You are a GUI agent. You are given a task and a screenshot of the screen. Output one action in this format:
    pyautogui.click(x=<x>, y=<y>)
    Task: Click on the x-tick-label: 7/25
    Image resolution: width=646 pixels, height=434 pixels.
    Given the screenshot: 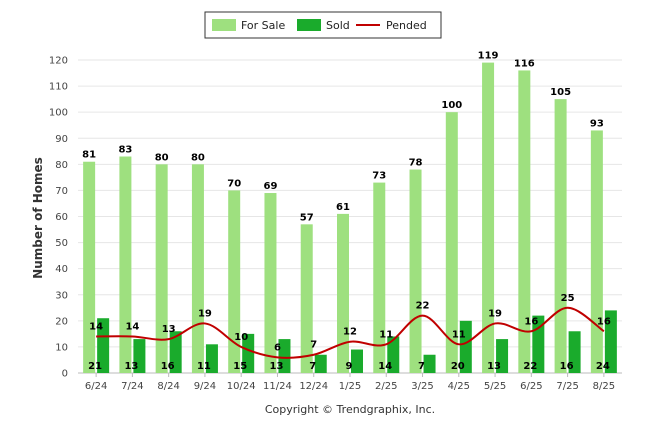 What is the action you would take?
    pyautogui.click(x=567, y=386)
    